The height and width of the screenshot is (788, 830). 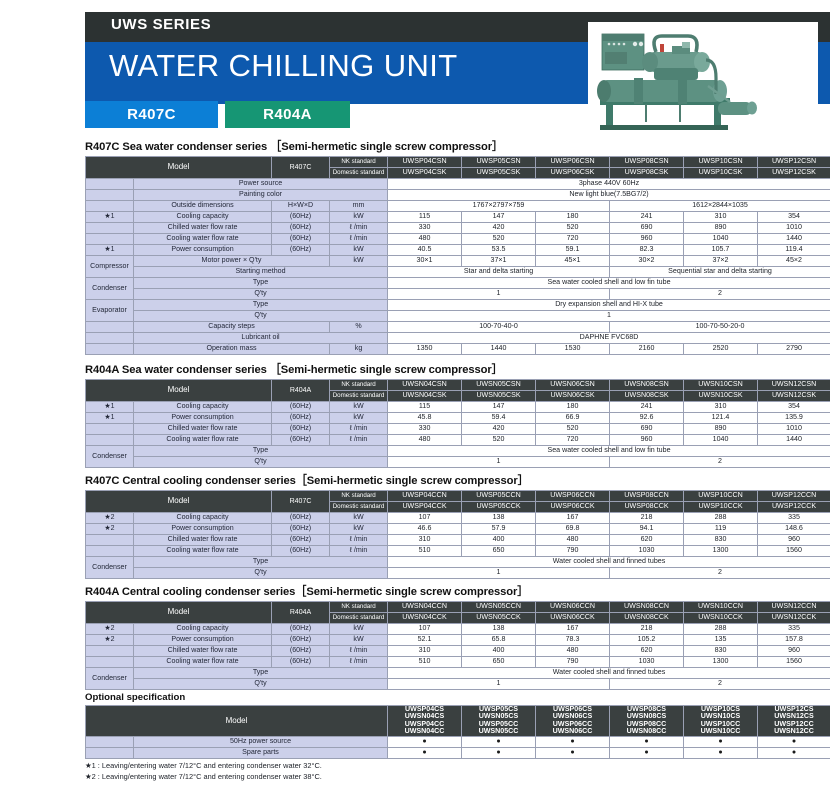 What do you see at coordinates (721, 396) in the screenshot?
I see `model-col-4-dom: UWSN10CSK` at bounding box center [721, 396].